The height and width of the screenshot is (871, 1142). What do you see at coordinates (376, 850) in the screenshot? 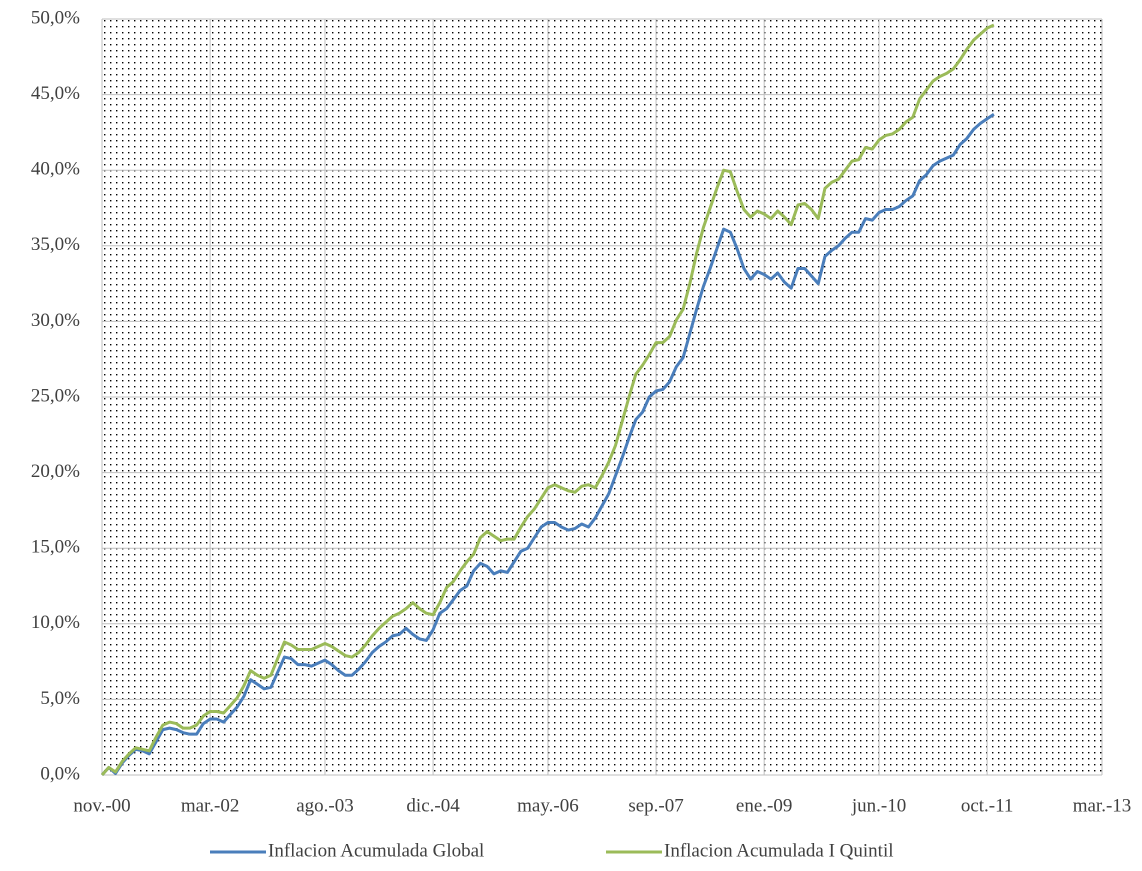
I see `legend-label: Inflacion Acumulada Global` at bounding box center [376, 850].